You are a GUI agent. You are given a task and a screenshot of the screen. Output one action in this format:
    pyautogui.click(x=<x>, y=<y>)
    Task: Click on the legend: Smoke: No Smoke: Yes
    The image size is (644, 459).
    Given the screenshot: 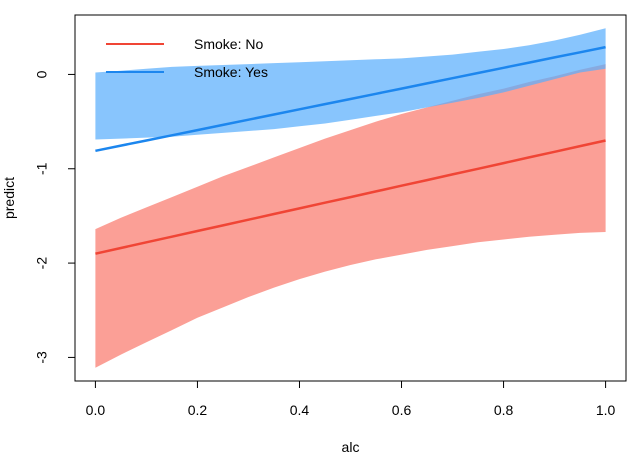 What is the action you would take?
    pyautogui.click(x=187, y=58)
    